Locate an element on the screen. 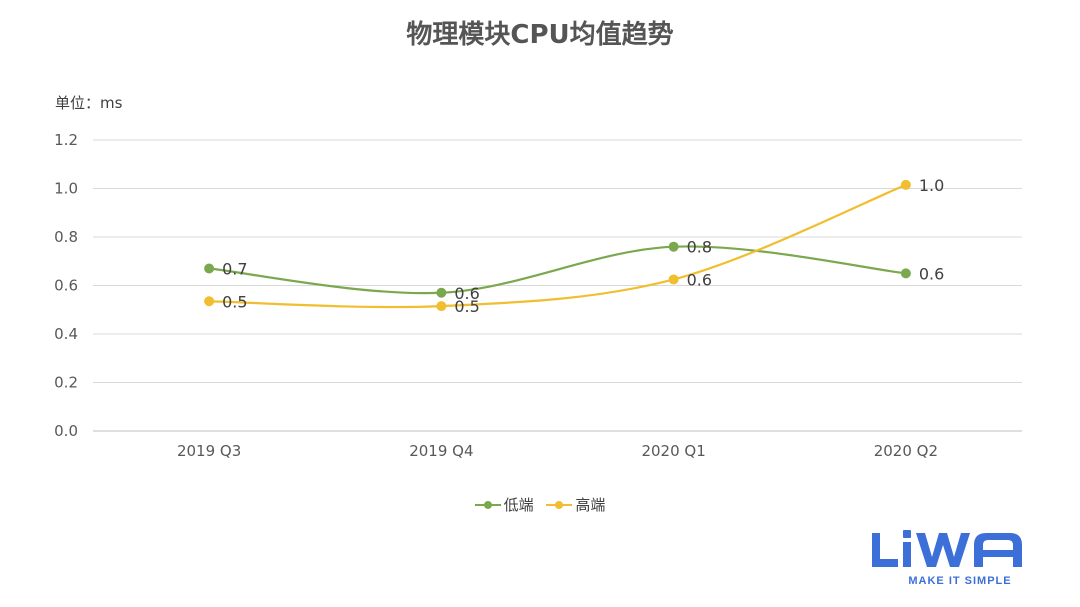 Image resolution: width=1080 pixels, height=607 pixels. series-1-data-label-0: 0.5 is located at coordinates (234, 301).